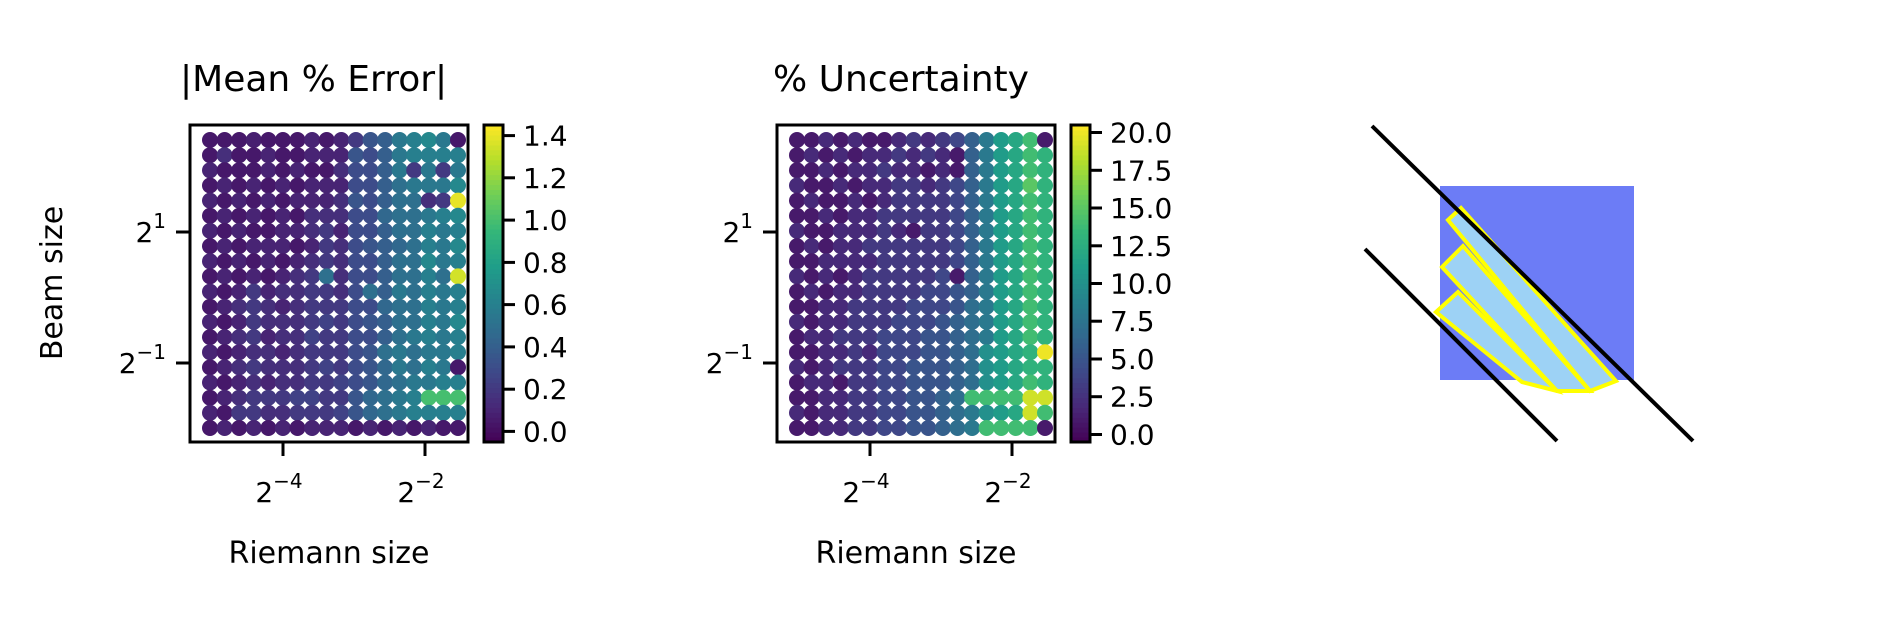  Describe the element at coordinates (297, 412) in the screenshot. I see `cell-r18-c6` at that location.